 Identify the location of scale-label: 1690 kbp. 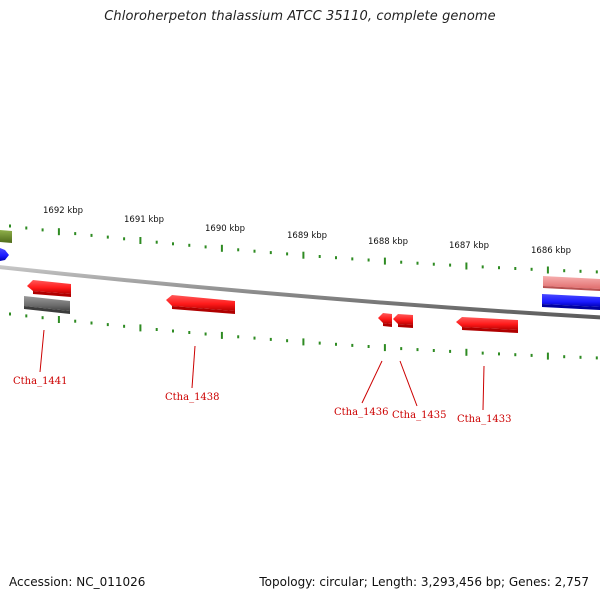
(225, 229).